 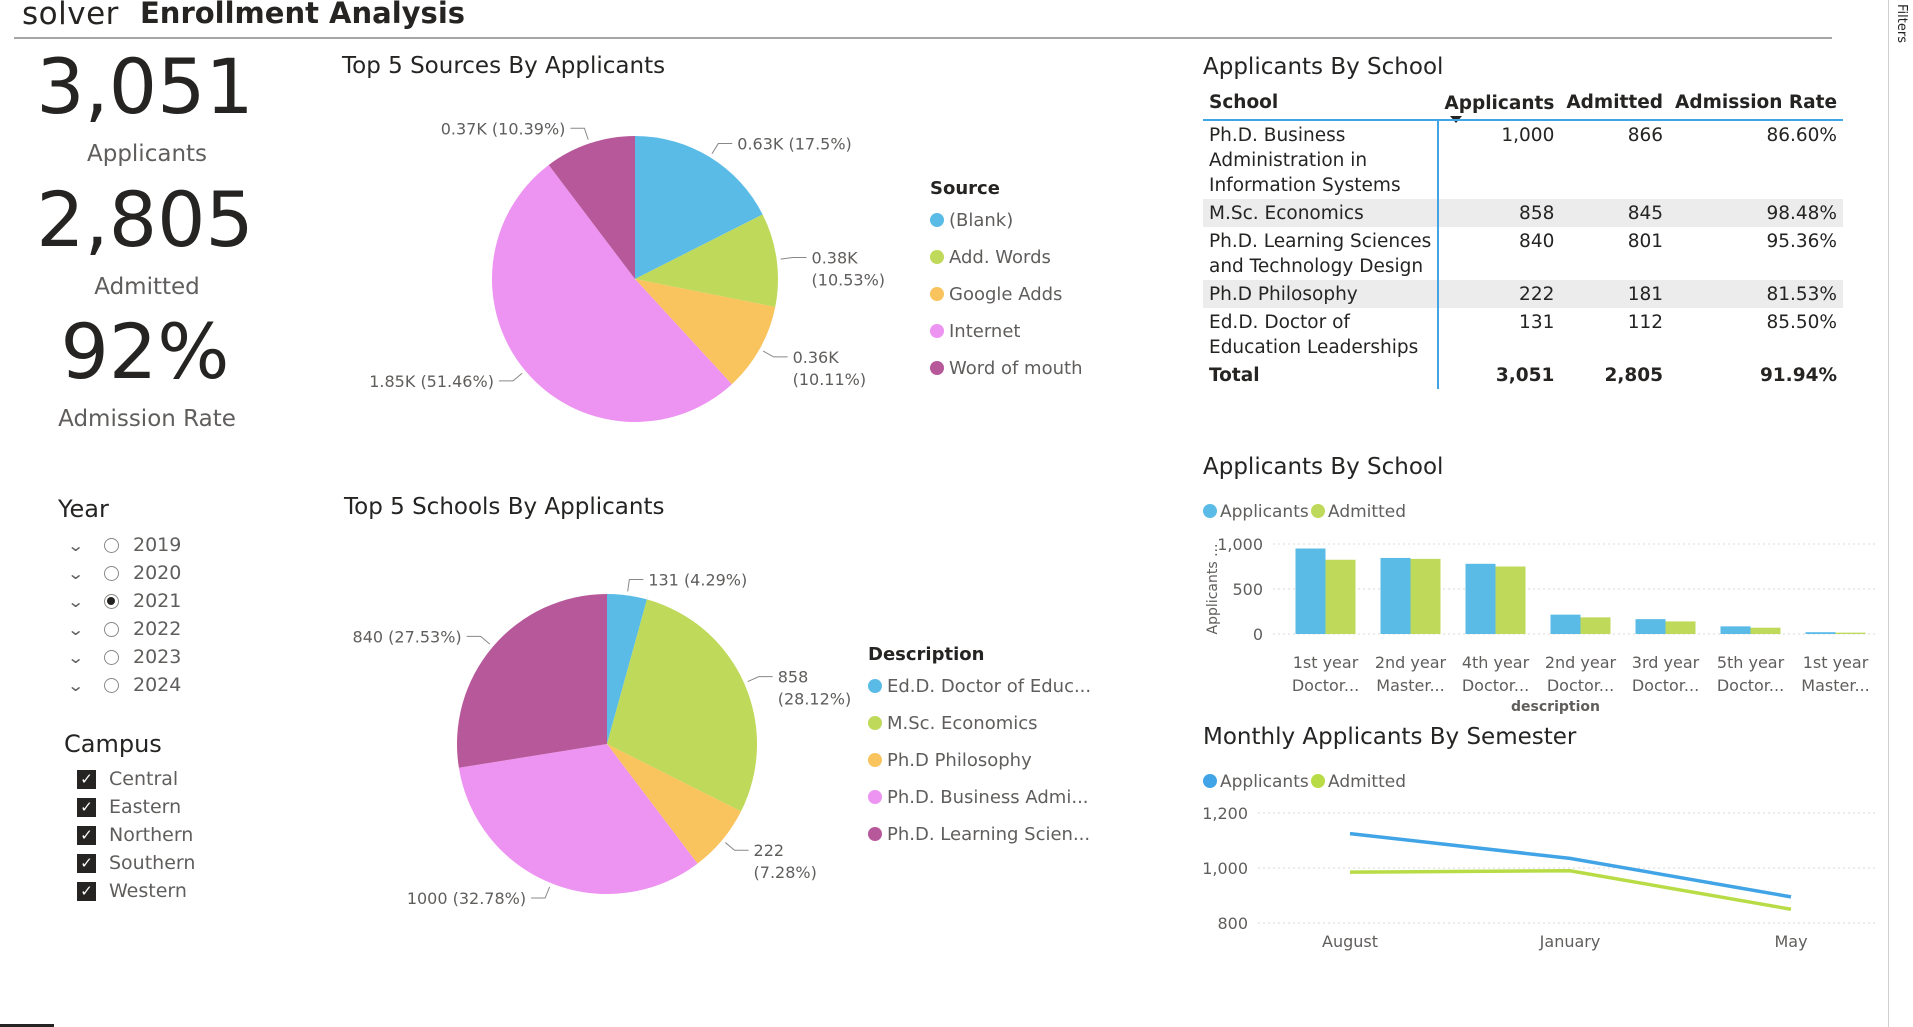 I want to click on filters-pane: Filters, so click(x=1900, y=513).